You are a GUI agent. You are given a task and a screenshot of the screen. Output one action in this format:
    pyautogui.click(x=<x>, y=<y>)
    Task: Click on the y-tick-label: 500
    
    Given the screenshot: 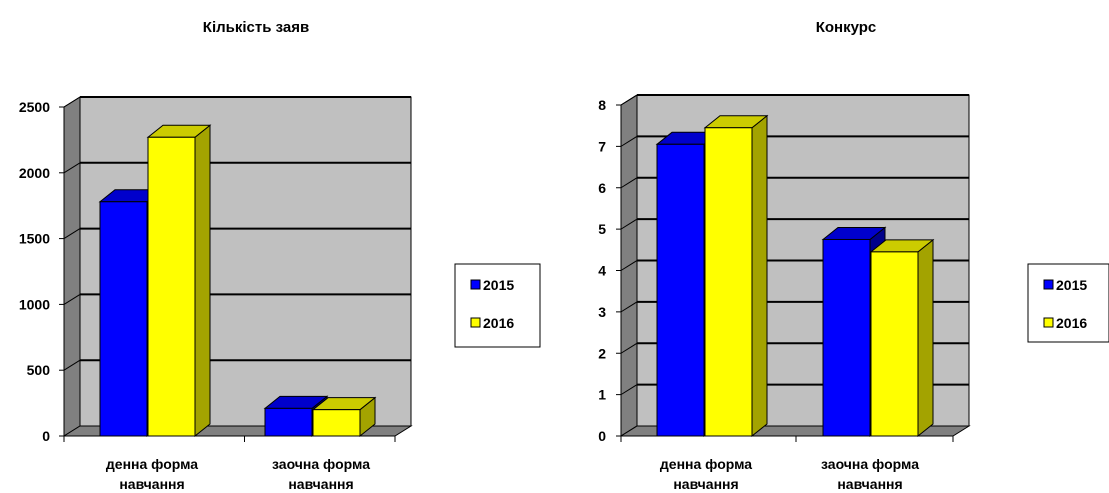 What is the action you would take?
    pyautogui.click(x=39, y=370)
    